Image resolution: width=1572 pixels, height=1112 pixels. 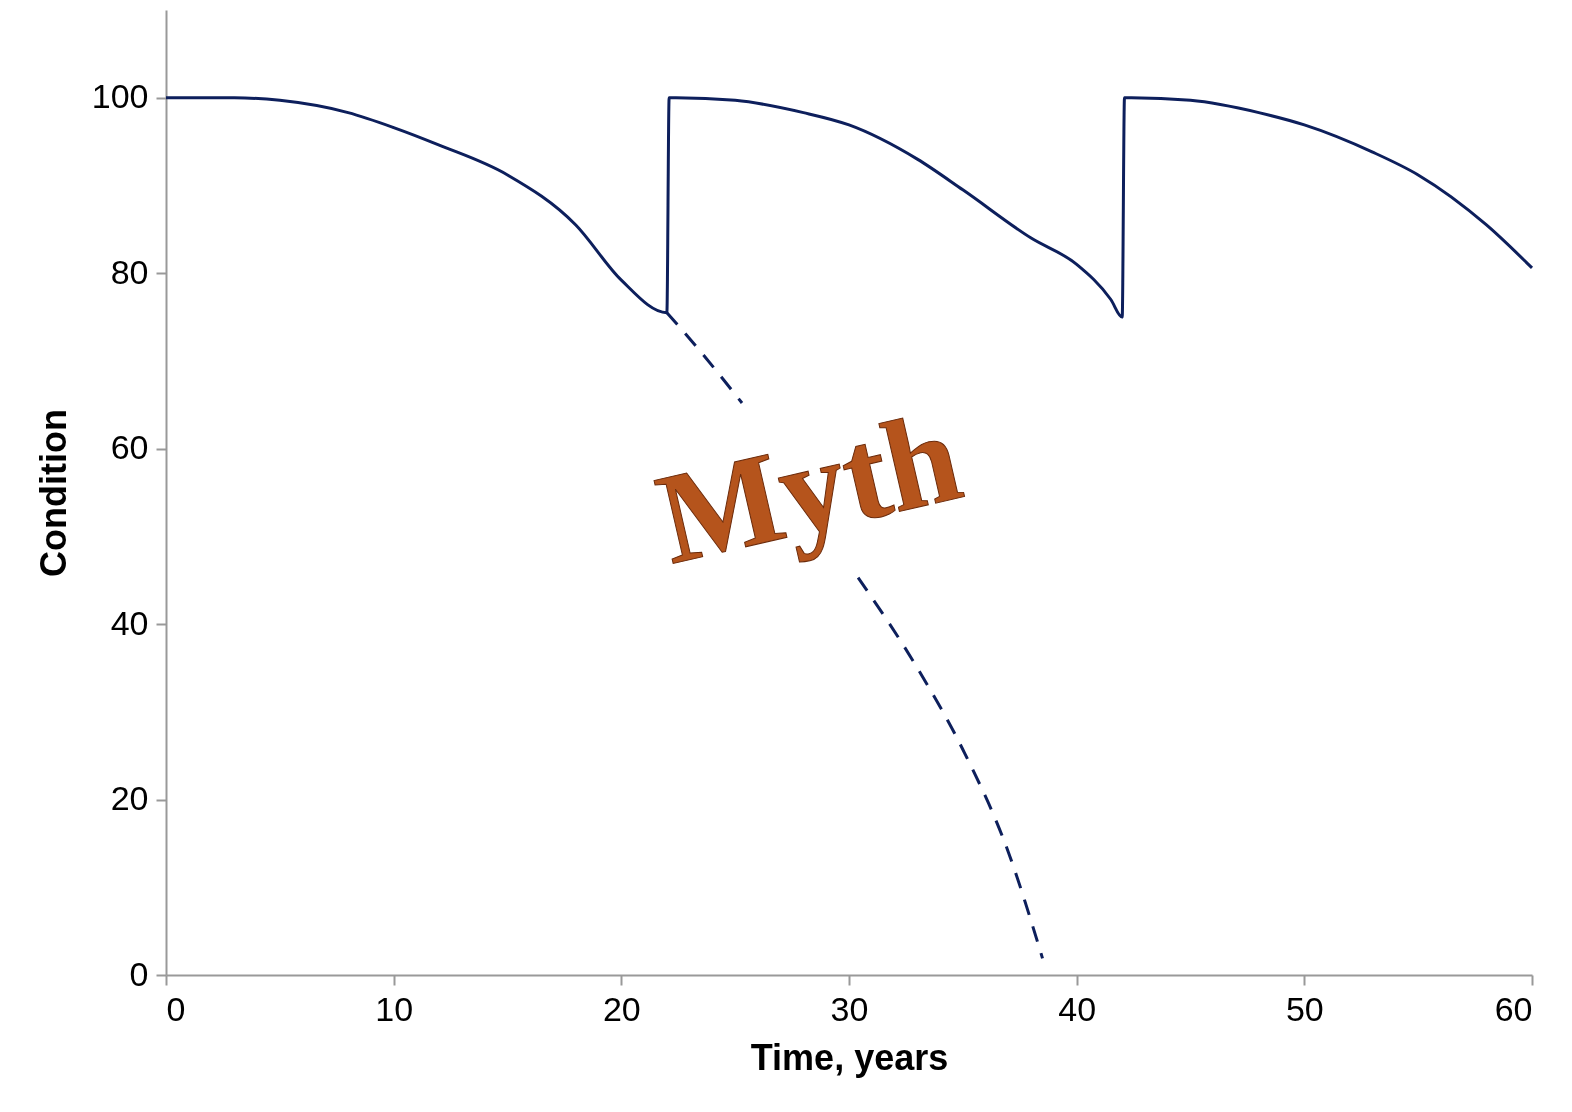 I want to click on x-tick-label: 0, so click(x=176, y=1008).